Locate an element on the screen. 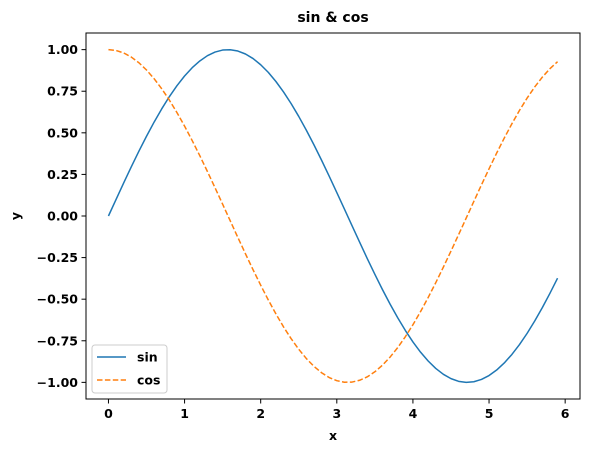 The width and height of the screenshot is (591, 453). y-axis: 1.00 0.75 0.50 0.25 0.00 −0.25 −0.50 −0.75 −1.00 is located at coordinates (61, 216).